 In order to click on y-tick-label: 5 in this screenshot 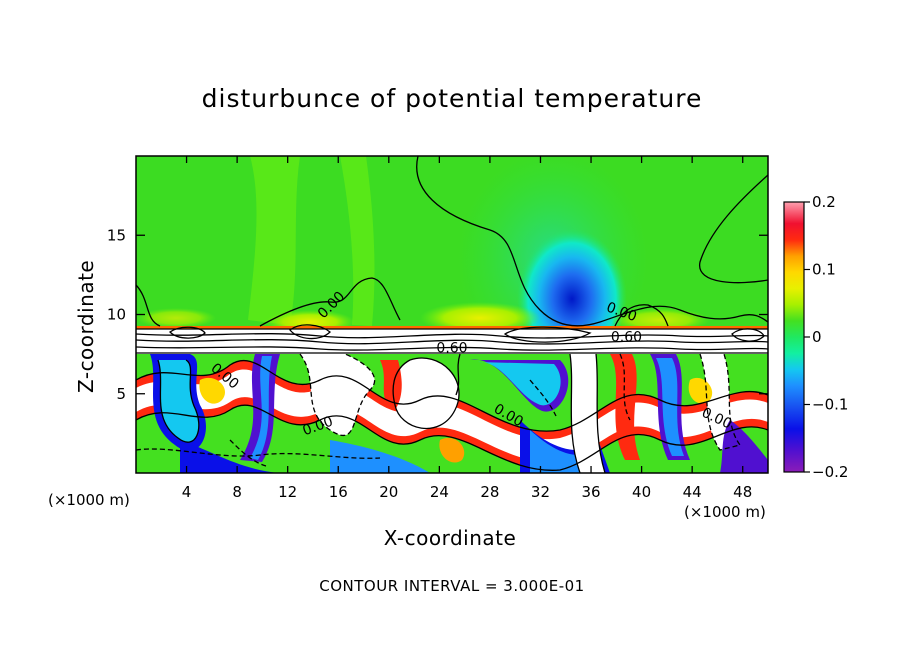, I will do `click(121, 394)`.